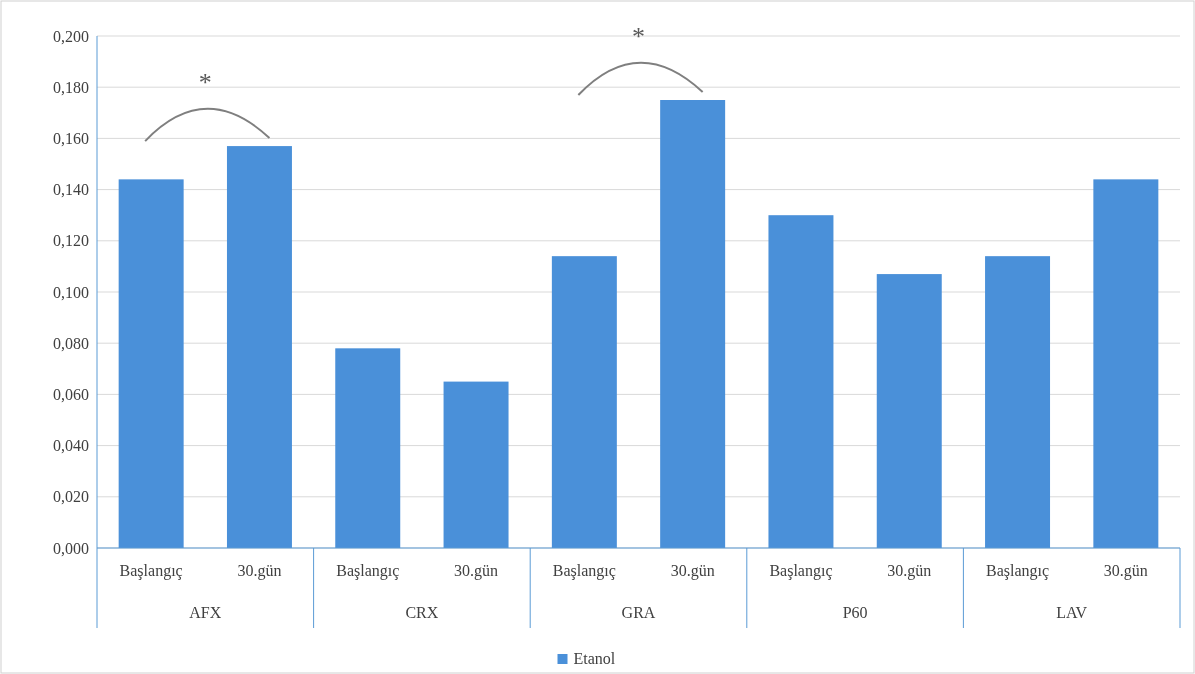  What do you see at coordinates (205, 612) in the screenshot?
I see `text: AFX` at bounding box center [205, 612].